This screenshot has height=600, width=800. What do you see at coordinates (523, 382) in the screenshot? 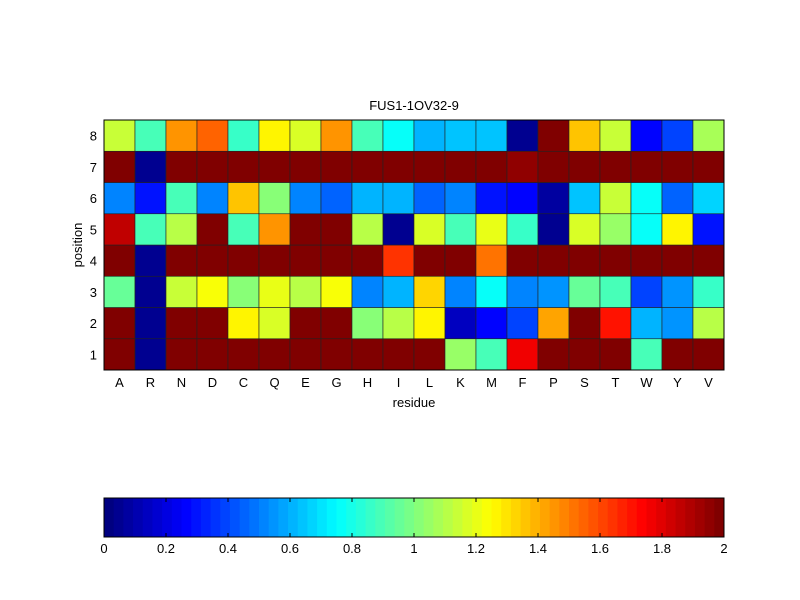
I see `x-tick-label: F` at bounding box center [523, 382].